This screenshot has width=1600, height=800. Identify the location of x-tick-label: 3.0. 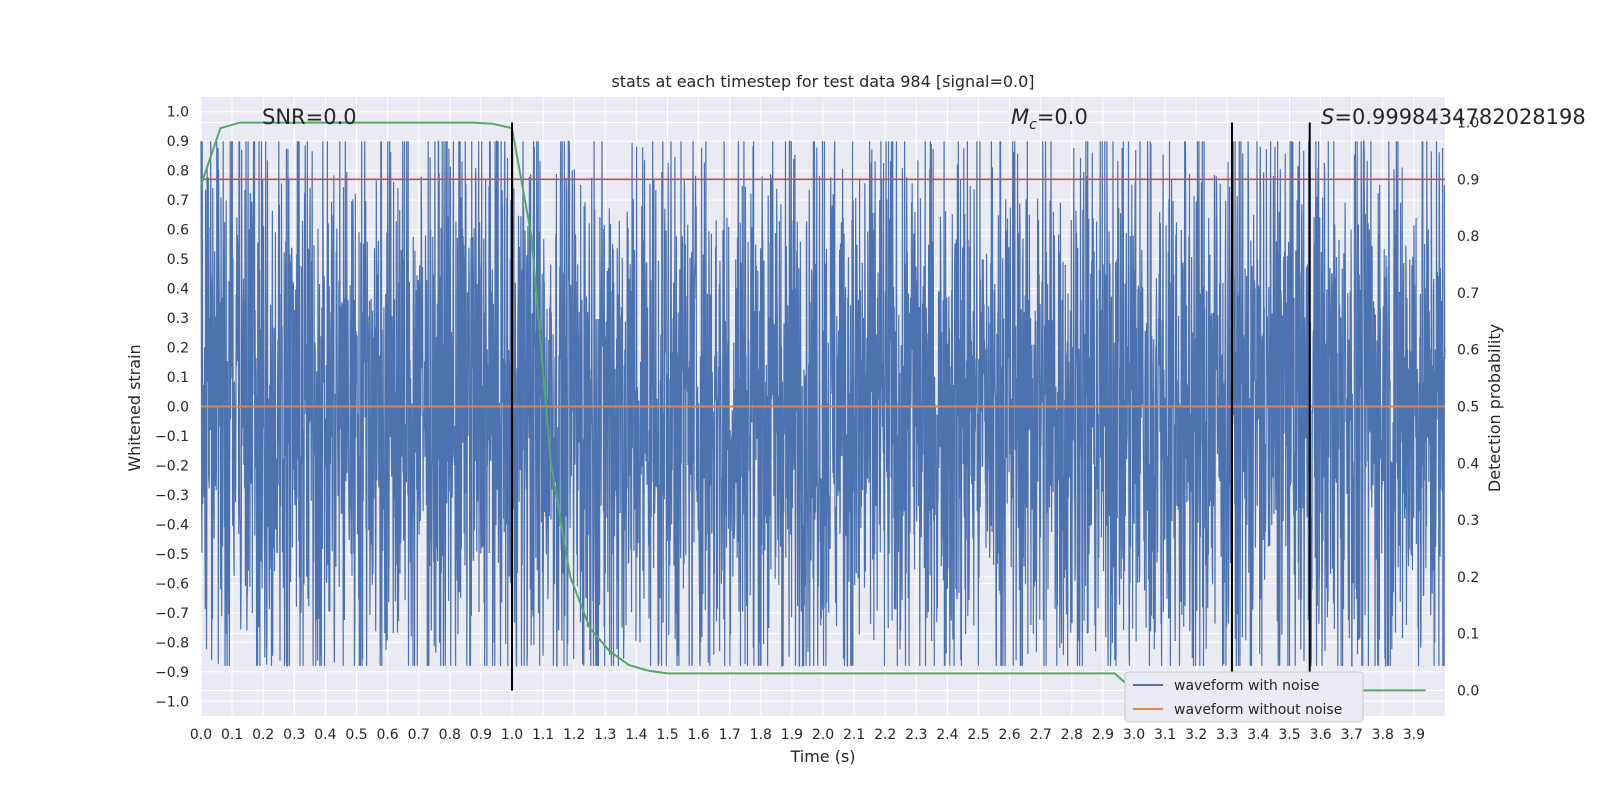
(1134, 735).